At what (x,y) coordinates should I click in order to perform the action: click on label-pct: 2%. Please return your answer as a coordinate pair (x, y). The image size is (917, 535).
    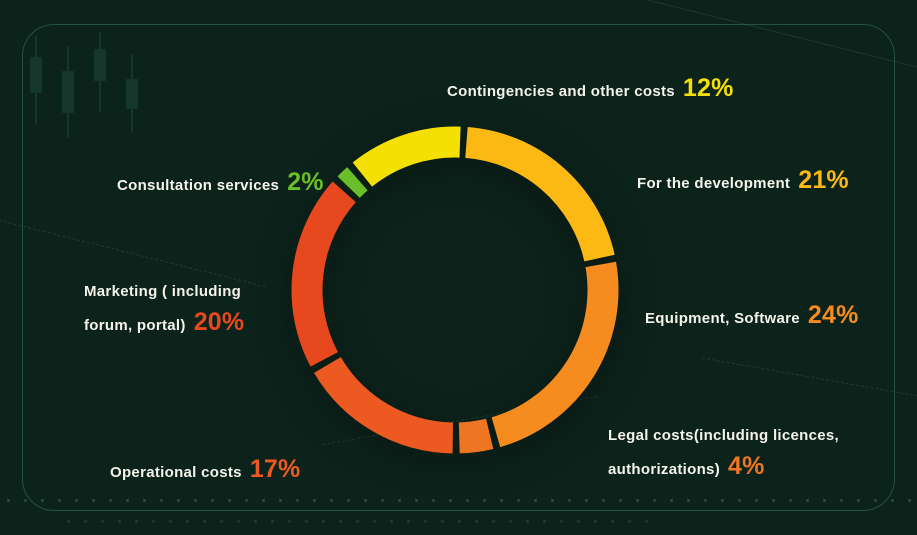
    Looking at the image, I should click on (305, 182).